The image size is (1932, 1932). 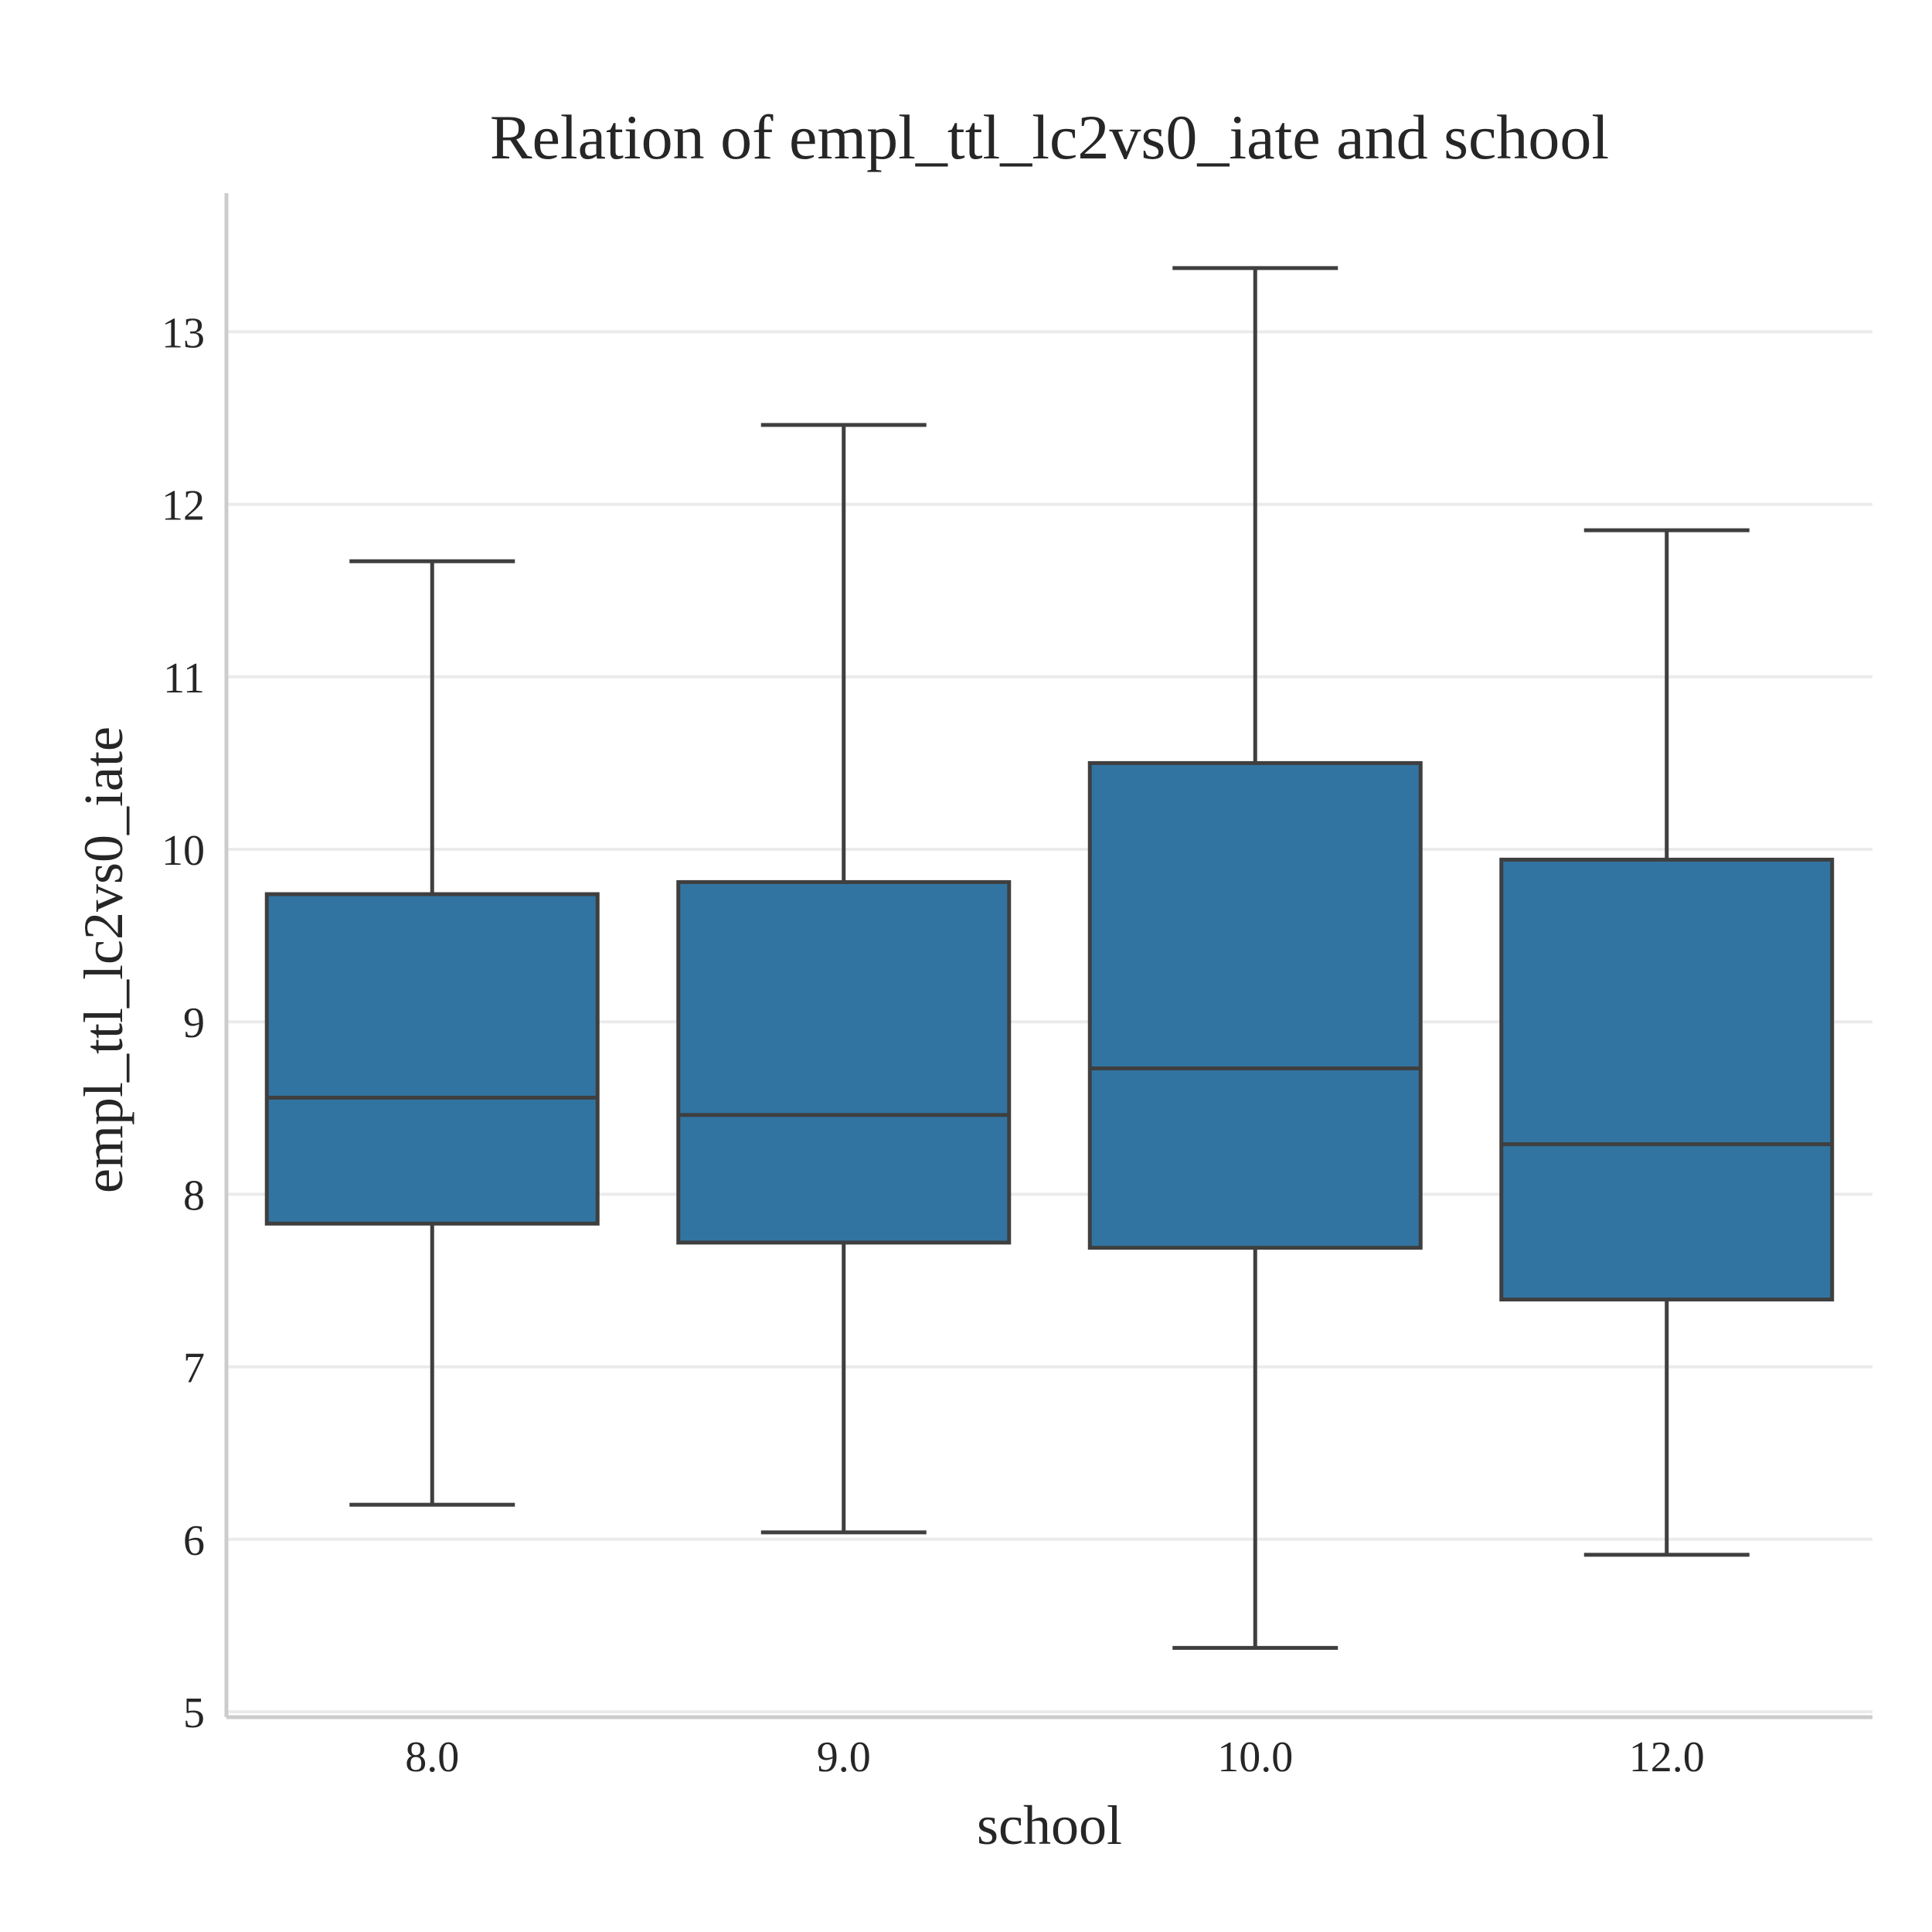 I want to click on y-tick-labels: 5 6 7 8 9 10 11 12 13, so click(x=184, y=1023).